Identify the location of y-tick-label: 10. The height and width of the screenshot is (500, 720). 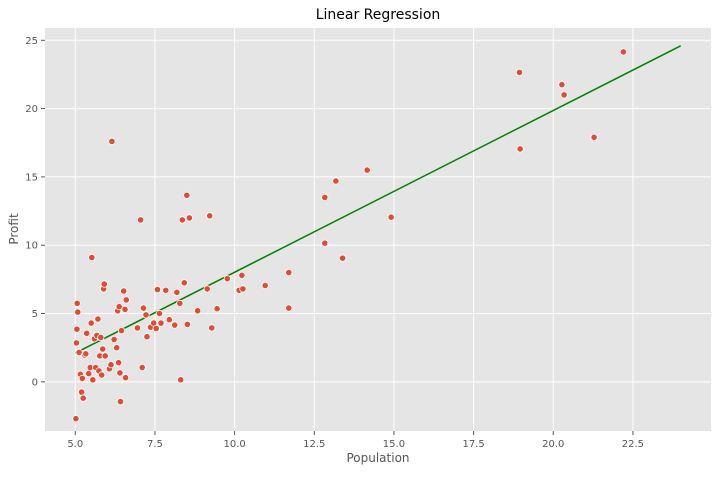
(31, 246).